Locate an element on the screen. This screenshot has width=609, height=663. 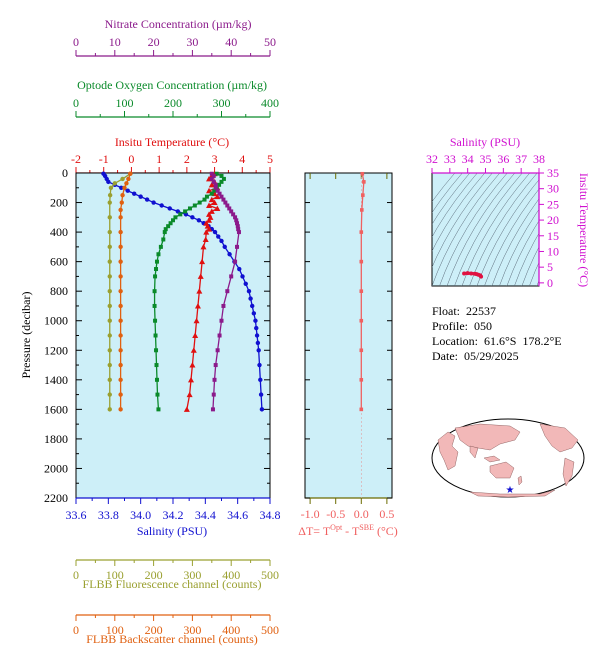
backscatter-tick-label: 100 is located at coordinates (115, 630).